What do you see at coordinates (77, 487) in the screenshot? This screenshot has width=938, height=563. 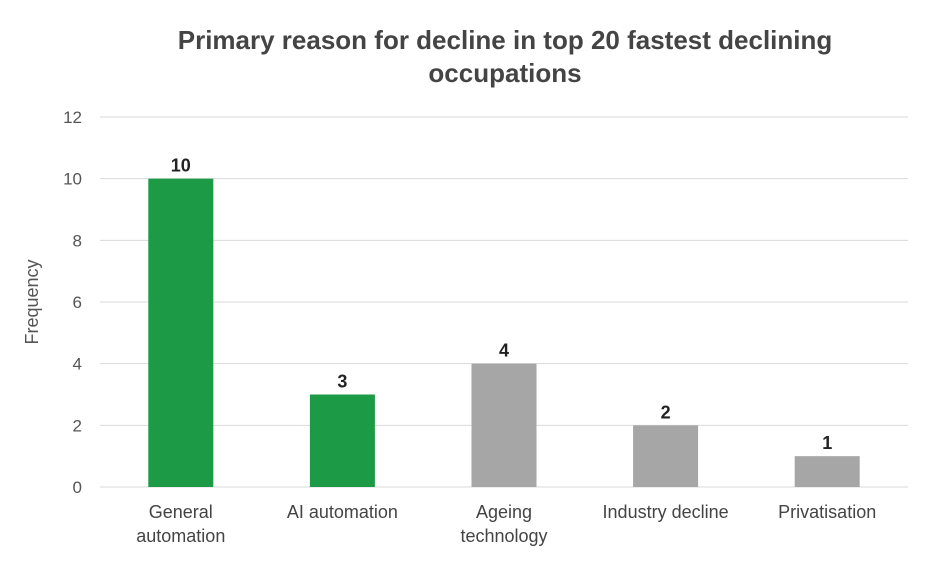 I see `y-tick-label-0: 0` at bounding box center [77, 487].